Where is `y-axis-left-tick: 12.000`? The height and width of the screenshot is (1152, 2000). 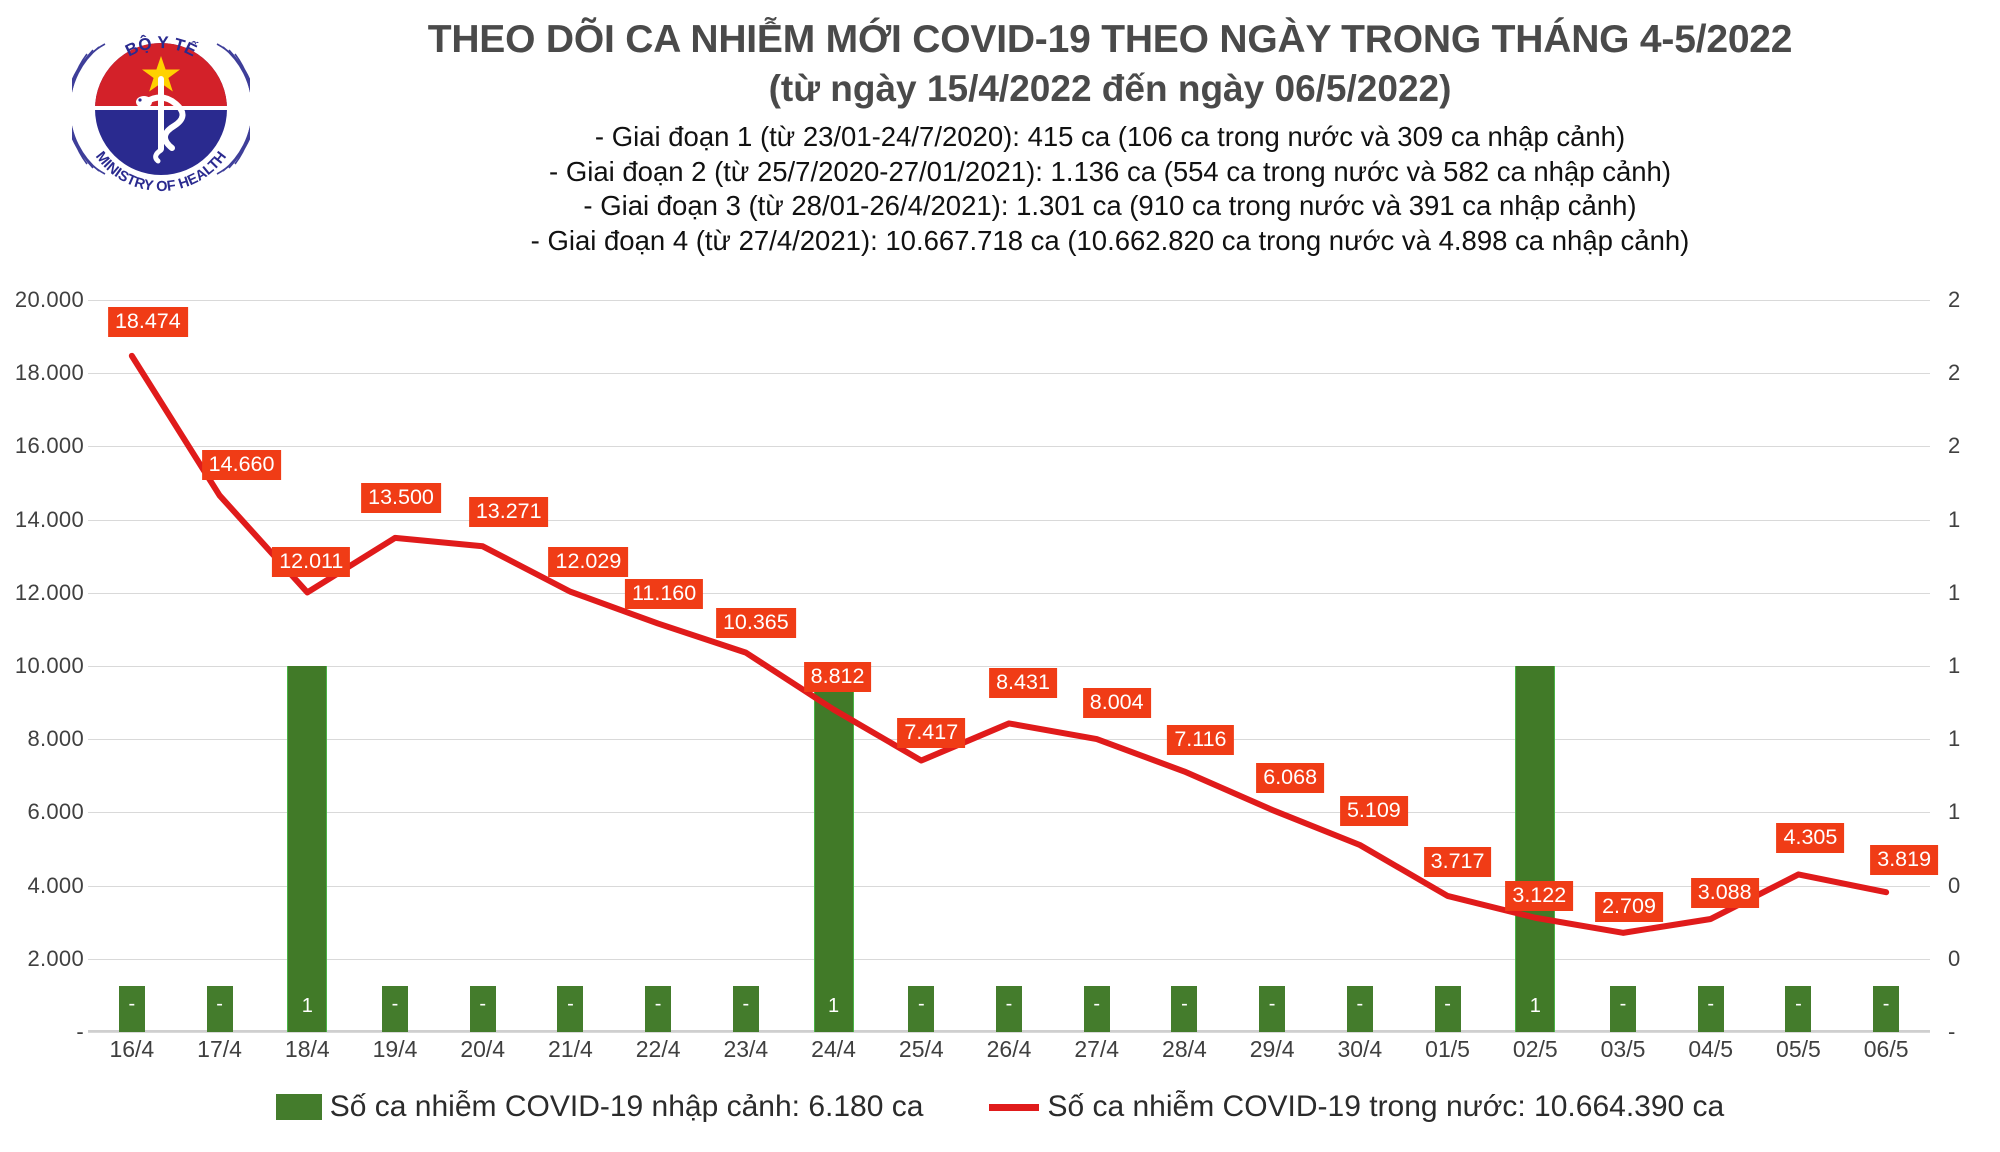
y-axis-left-tick: 12.000 is located at coordinates (49, 592).